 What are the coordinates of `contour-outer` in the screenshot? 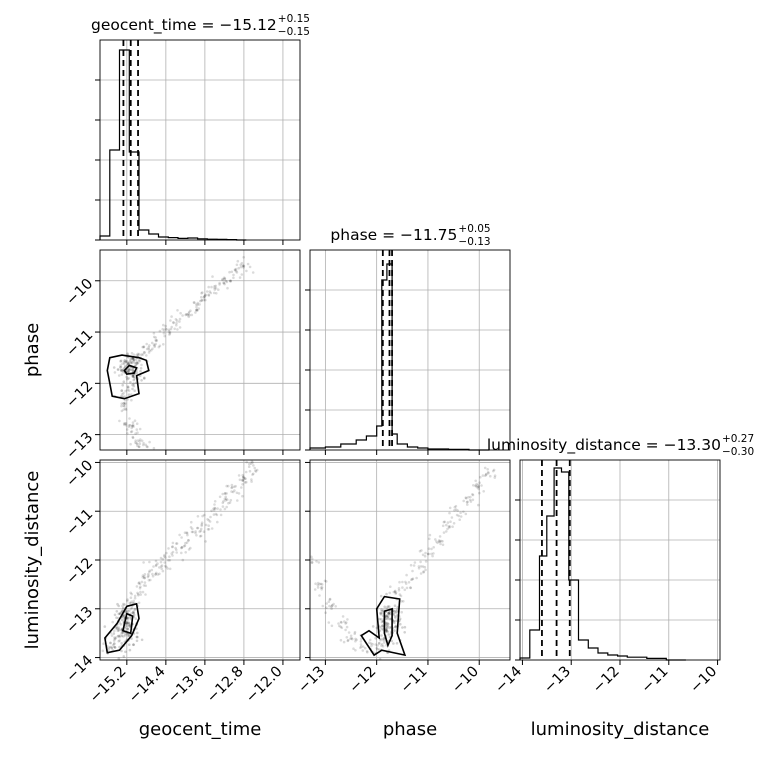 It's located at (128, 377).